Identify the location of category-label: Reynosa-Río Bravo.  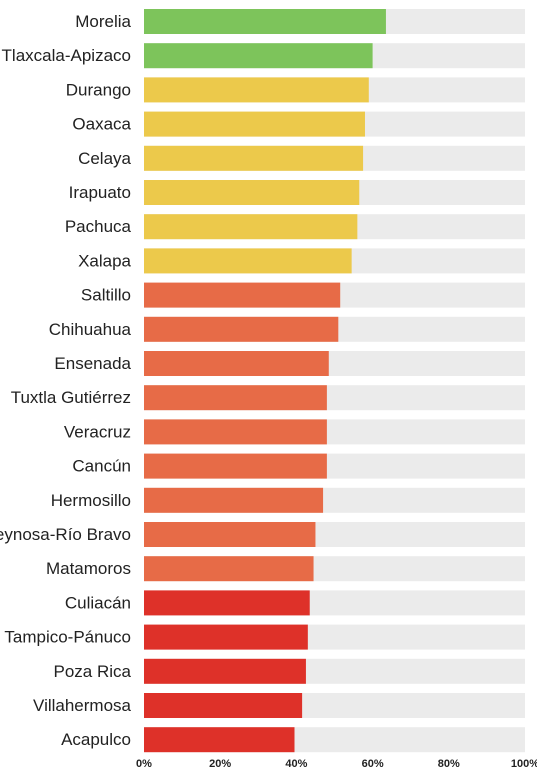
(65, 534).